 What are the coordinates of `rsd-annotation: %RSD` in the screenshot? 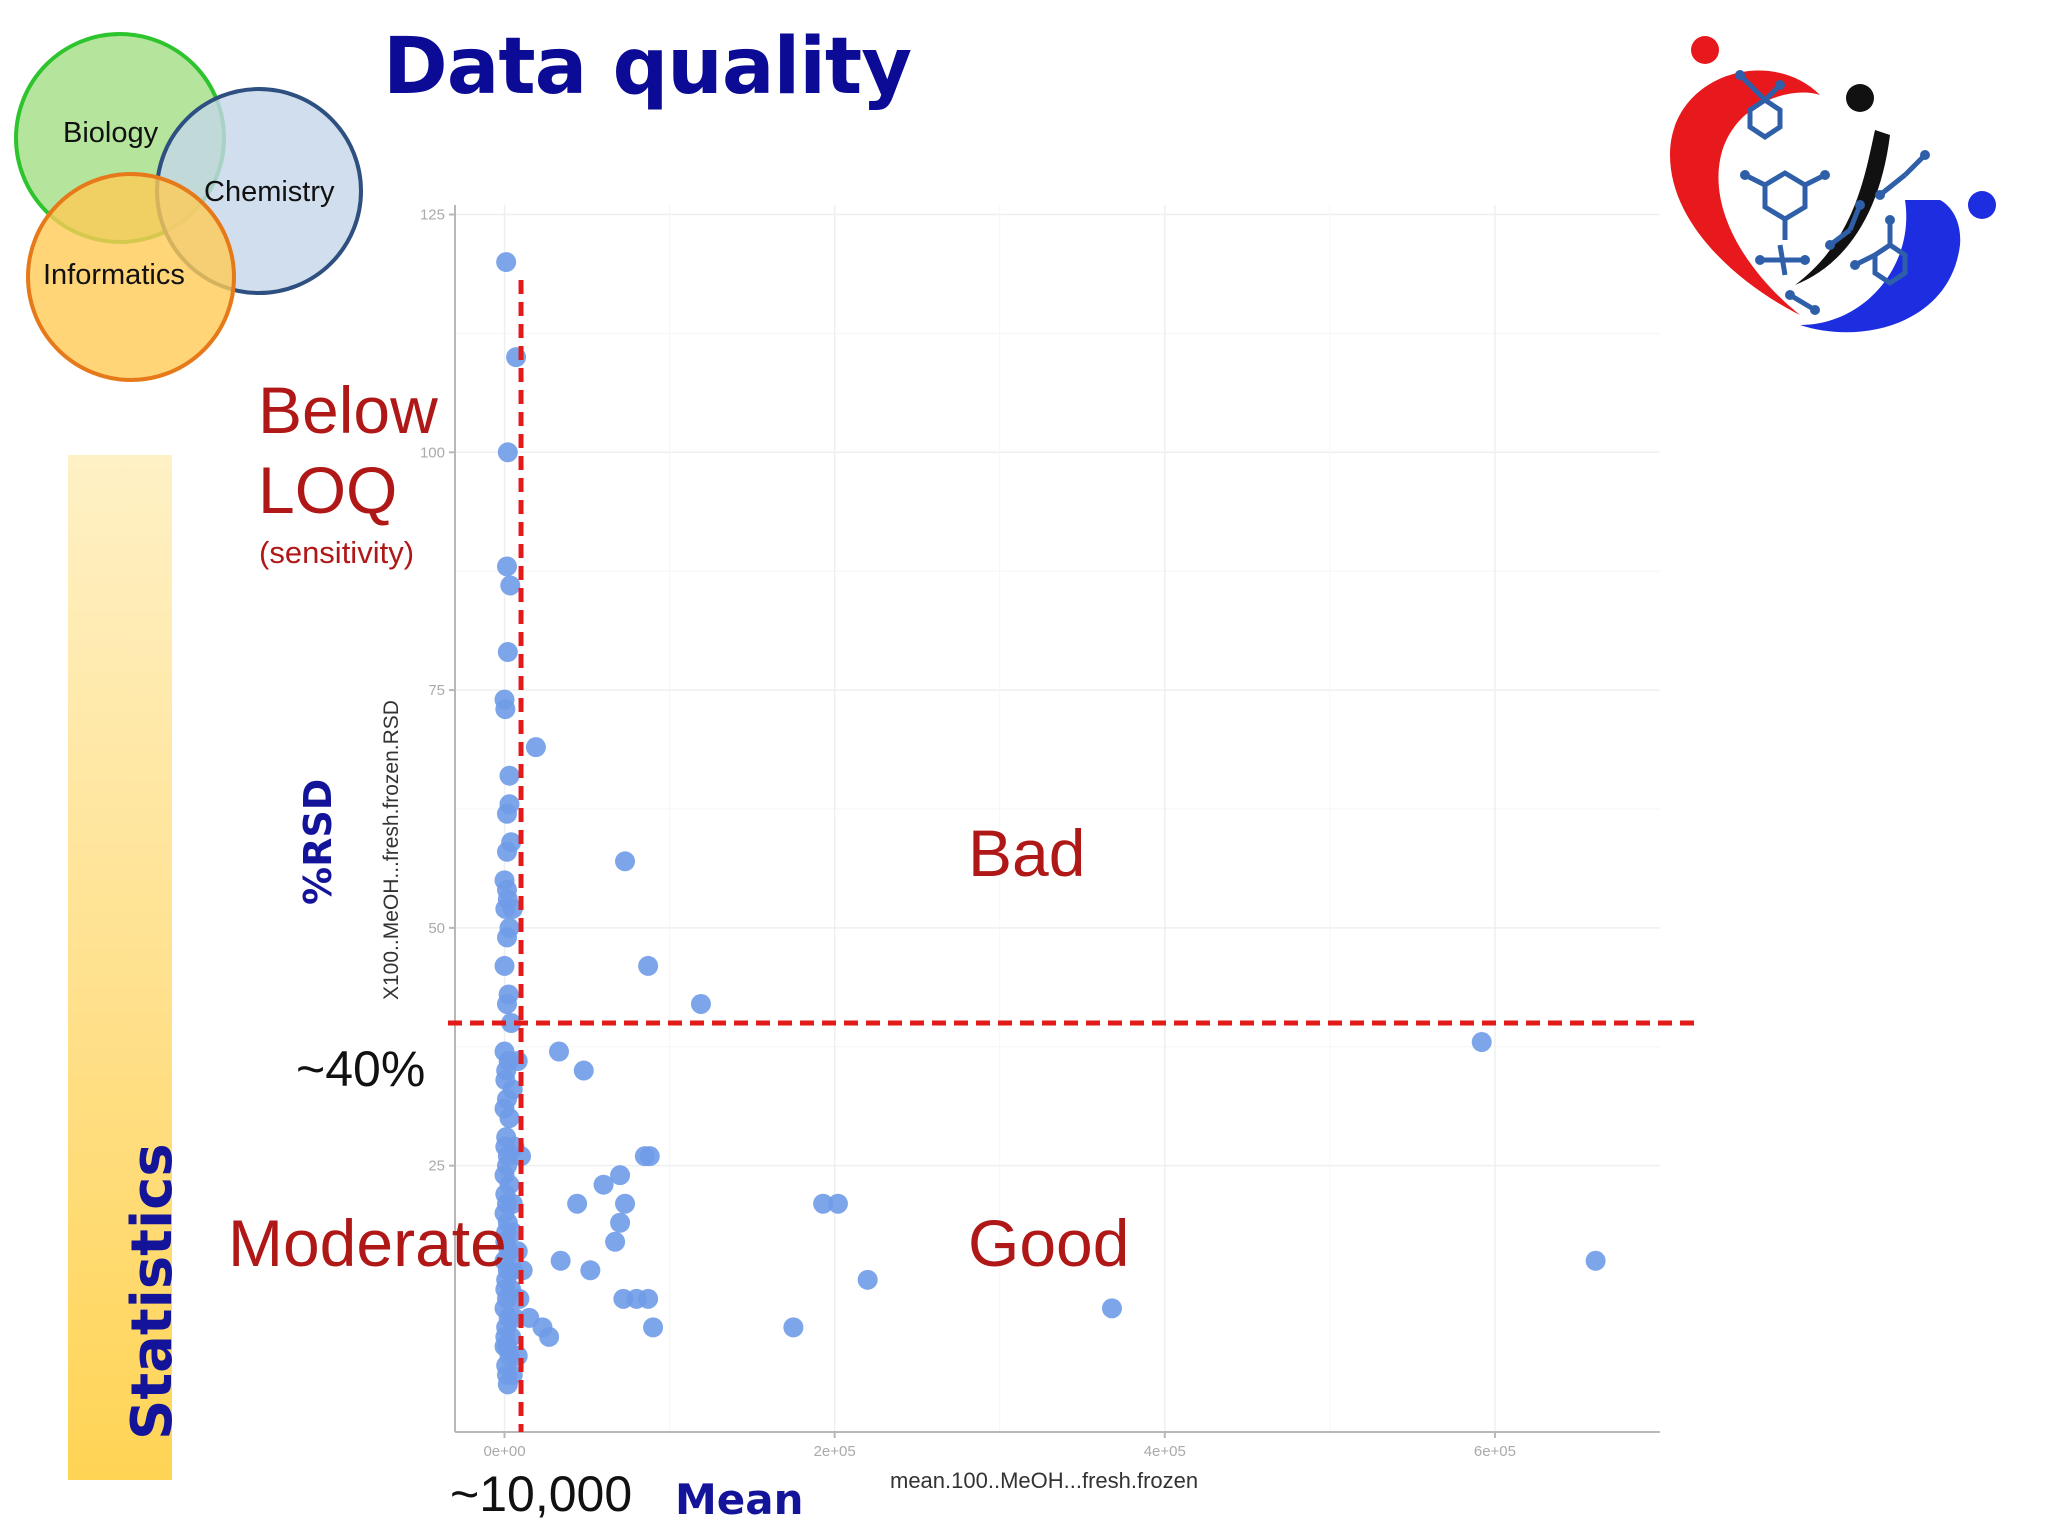 It's located at (318, 841).